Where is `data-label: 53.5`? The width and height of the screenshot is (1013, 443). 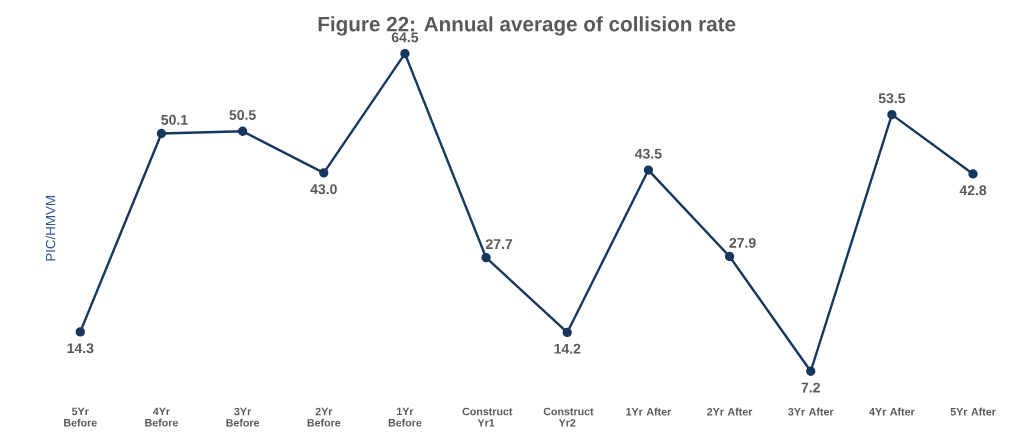
data-label: 53.5 is located at coordinates (892, 98).